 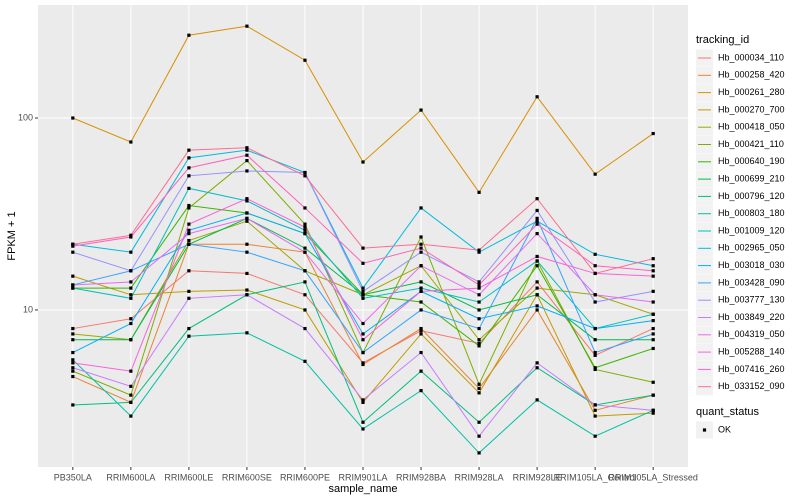 What do you see at coordinates (362, 477) in the screenshot?
I see `x-tick-label: RRIM901LA` at bounding box center [362, 477].